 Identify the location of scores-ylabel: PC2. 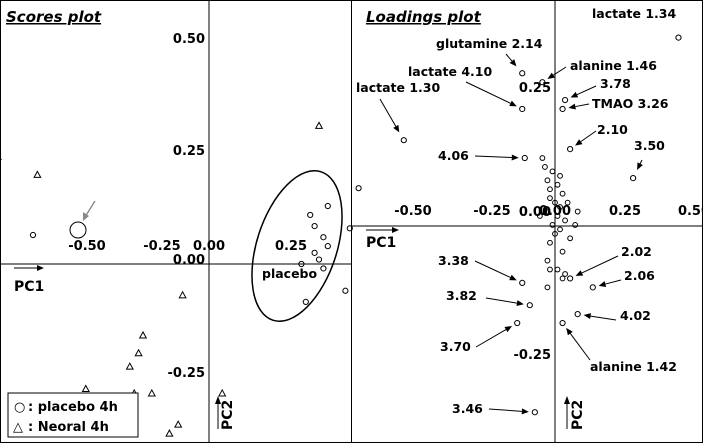
(228, 415).